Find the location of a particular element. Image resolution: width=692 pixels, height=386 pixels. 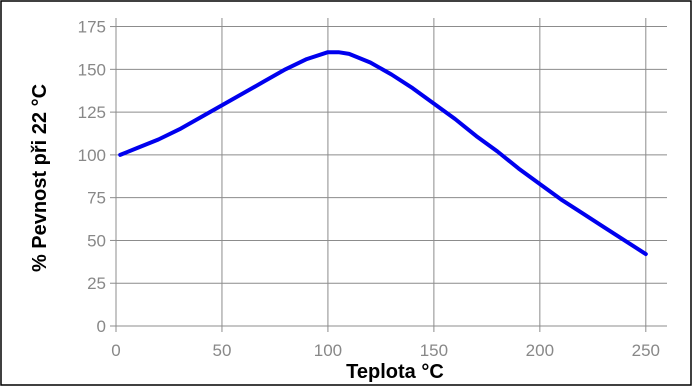

x-tick-label: 100 is located at coordinates (328, 350).